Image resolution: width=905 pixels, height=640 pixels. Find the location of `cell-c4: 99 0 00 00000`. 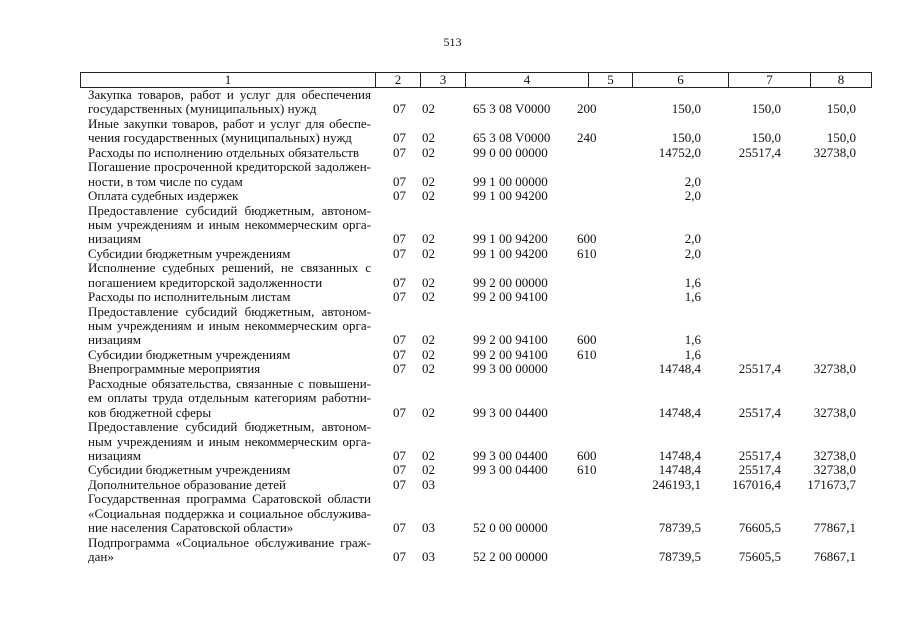

cell-c4: 99 0 00 00000 is located at coordinates (510, 152).